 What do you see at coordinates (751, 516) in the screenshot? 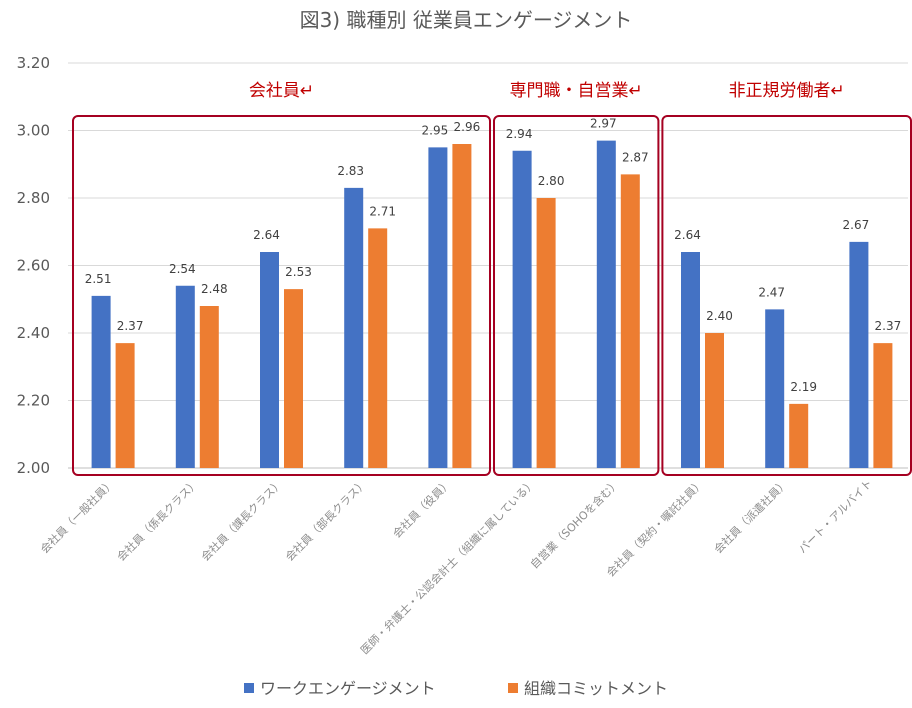
I see `x-tick-label: 会社員（派遣社員）` at bounding box center [751, 516].